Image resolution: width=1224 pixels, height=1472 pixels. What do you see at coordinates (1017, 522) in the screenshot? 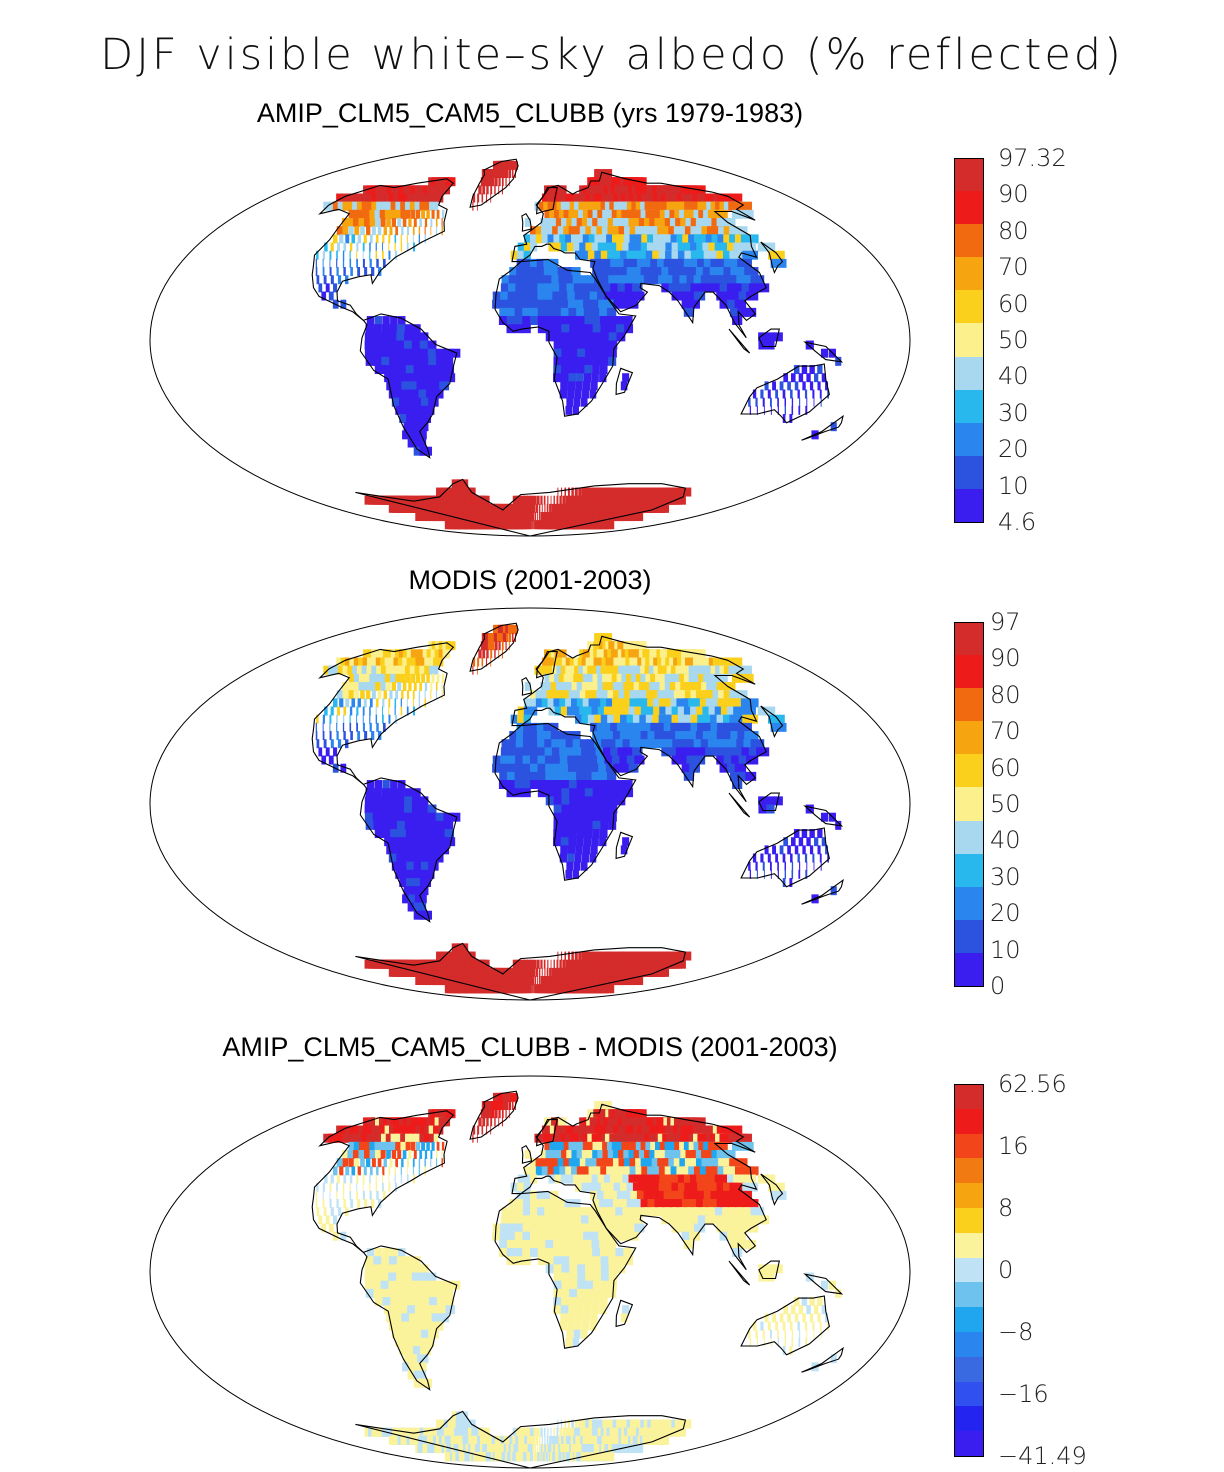
I see `colorbar-label: 4.6` at bounding box center [1017, 522].